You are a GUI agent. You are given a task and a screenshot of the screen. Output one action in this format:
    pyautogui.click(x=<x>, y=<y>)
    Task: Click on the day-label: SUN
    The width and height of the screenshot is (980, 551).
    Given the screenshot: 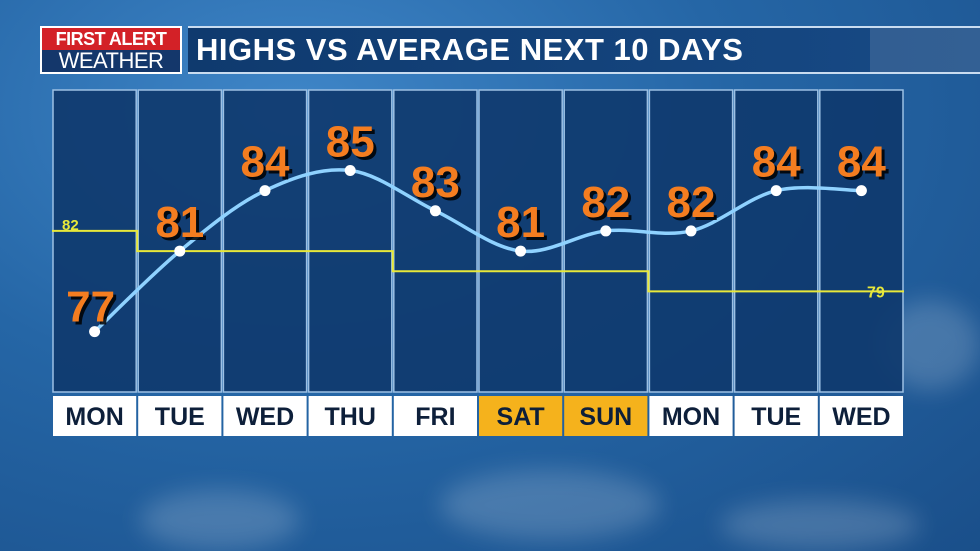 What is the action you would take?
    pyautogui.click(x=605, y=417)
    